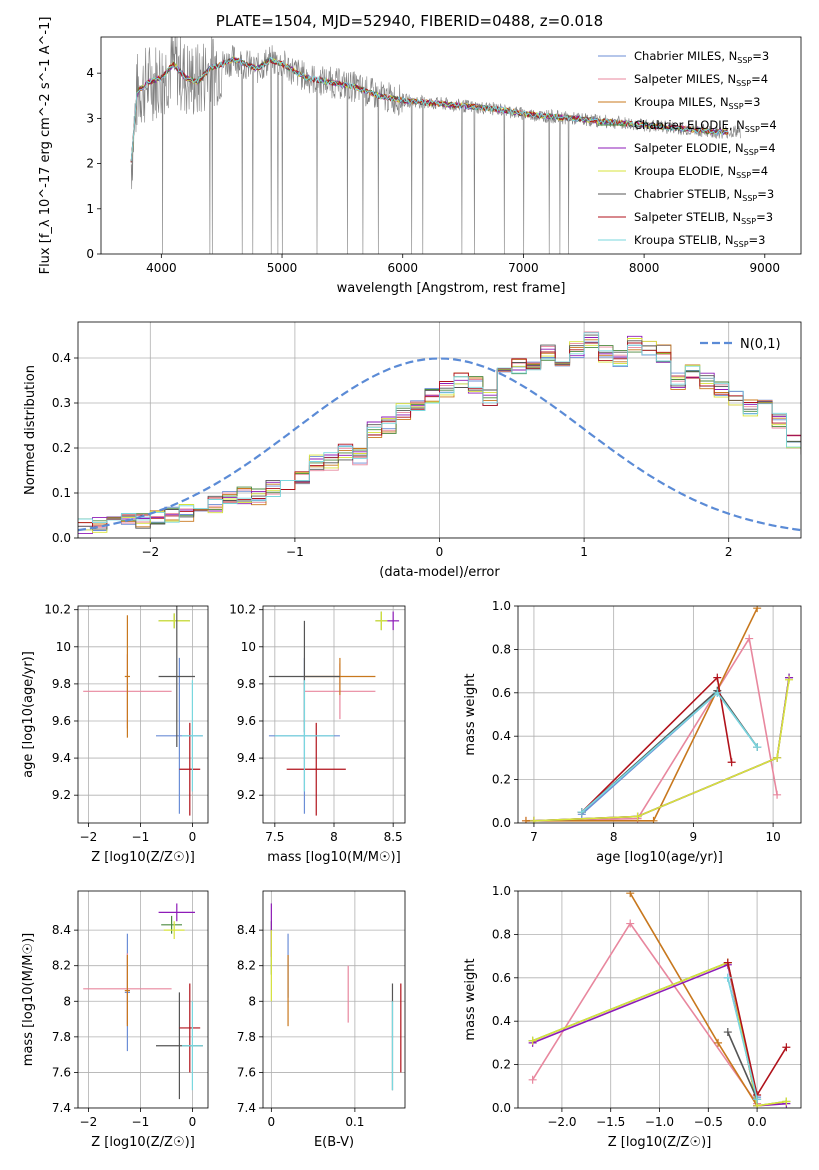 The width and height of the screenshot is (819, 1170). Describe the element at coordinates (760, 344) in the screenshot. I see `legend-label: N(0,1)` at that location.